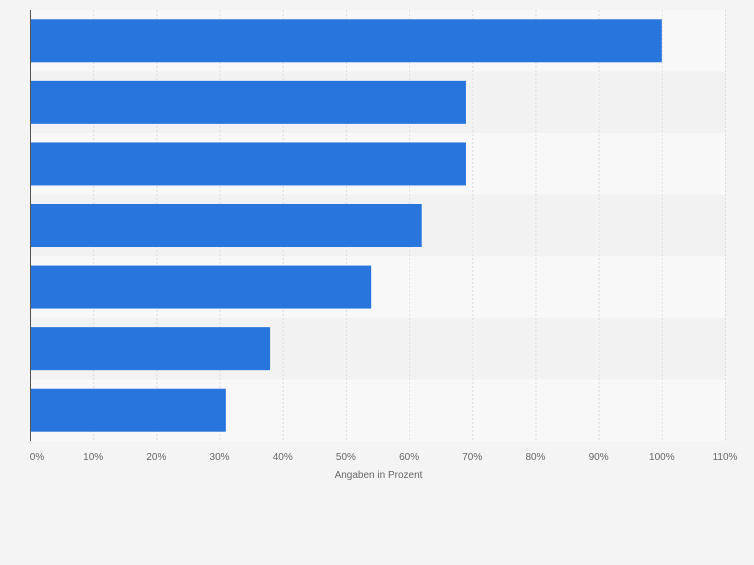  I want to click on x-tick-label: 90%, so click(599, 457).